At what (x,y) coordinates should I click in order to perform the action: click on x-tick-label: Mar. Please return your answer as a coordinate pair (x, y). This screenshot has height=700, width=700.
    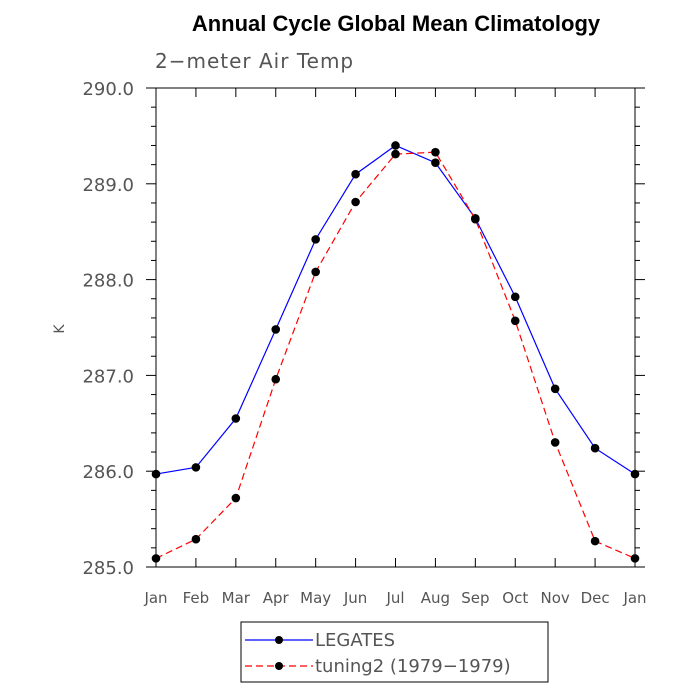
    Looking at the image, I should click on (236, 598).